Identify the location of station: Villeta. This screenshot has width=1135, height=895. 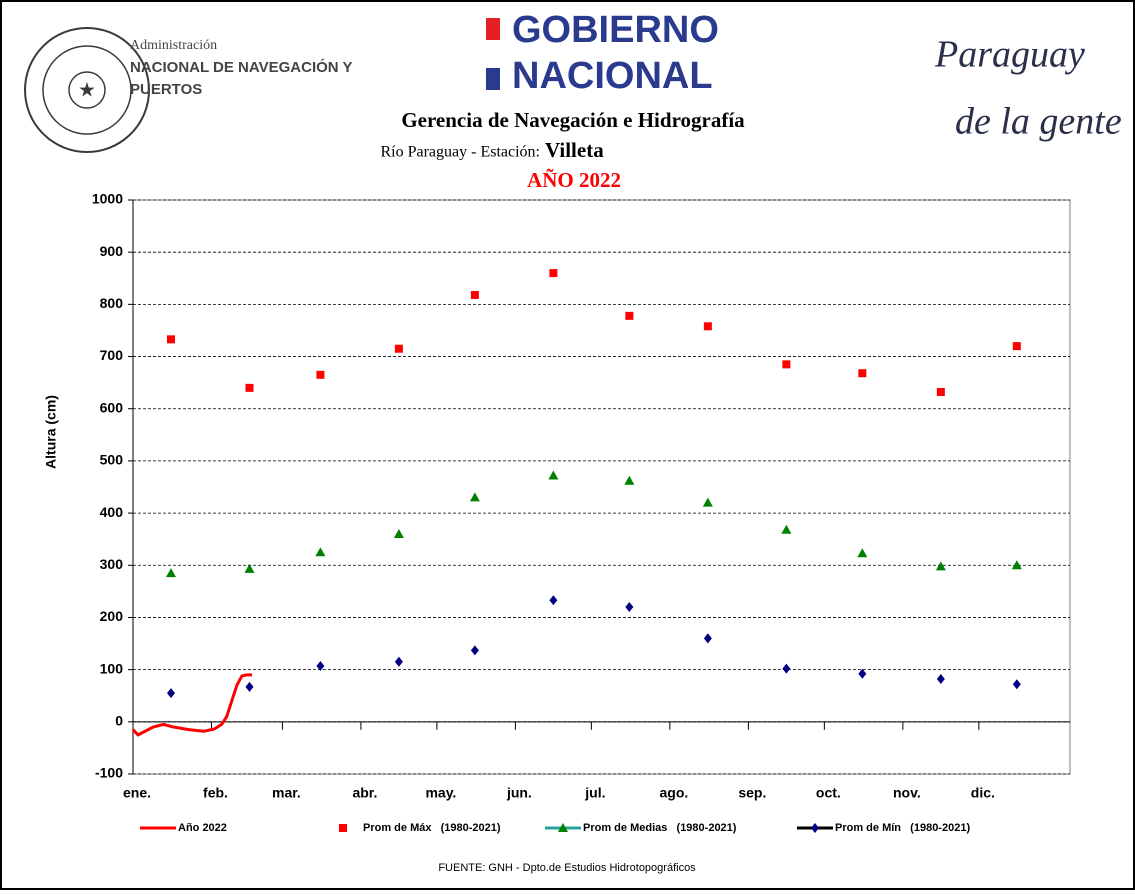
(574, 150).